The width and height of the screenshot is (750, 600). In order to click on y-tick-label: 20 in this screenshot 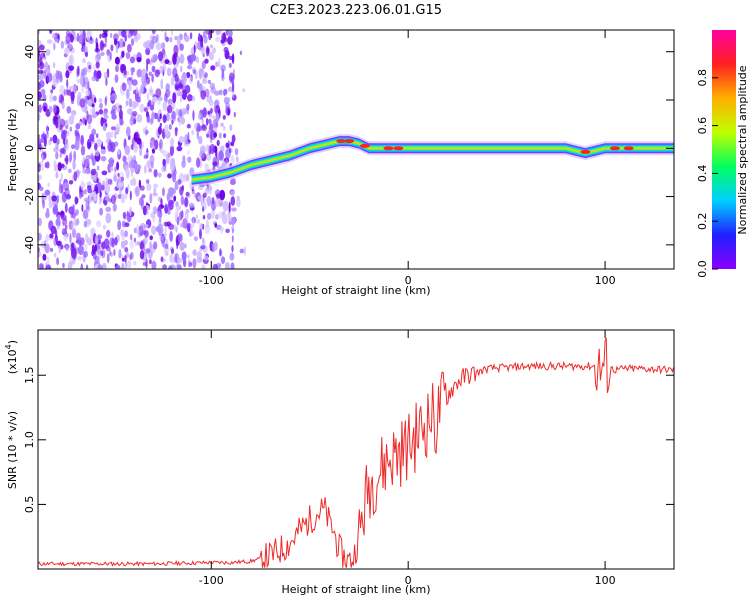, I will do `click(29, 100)`.